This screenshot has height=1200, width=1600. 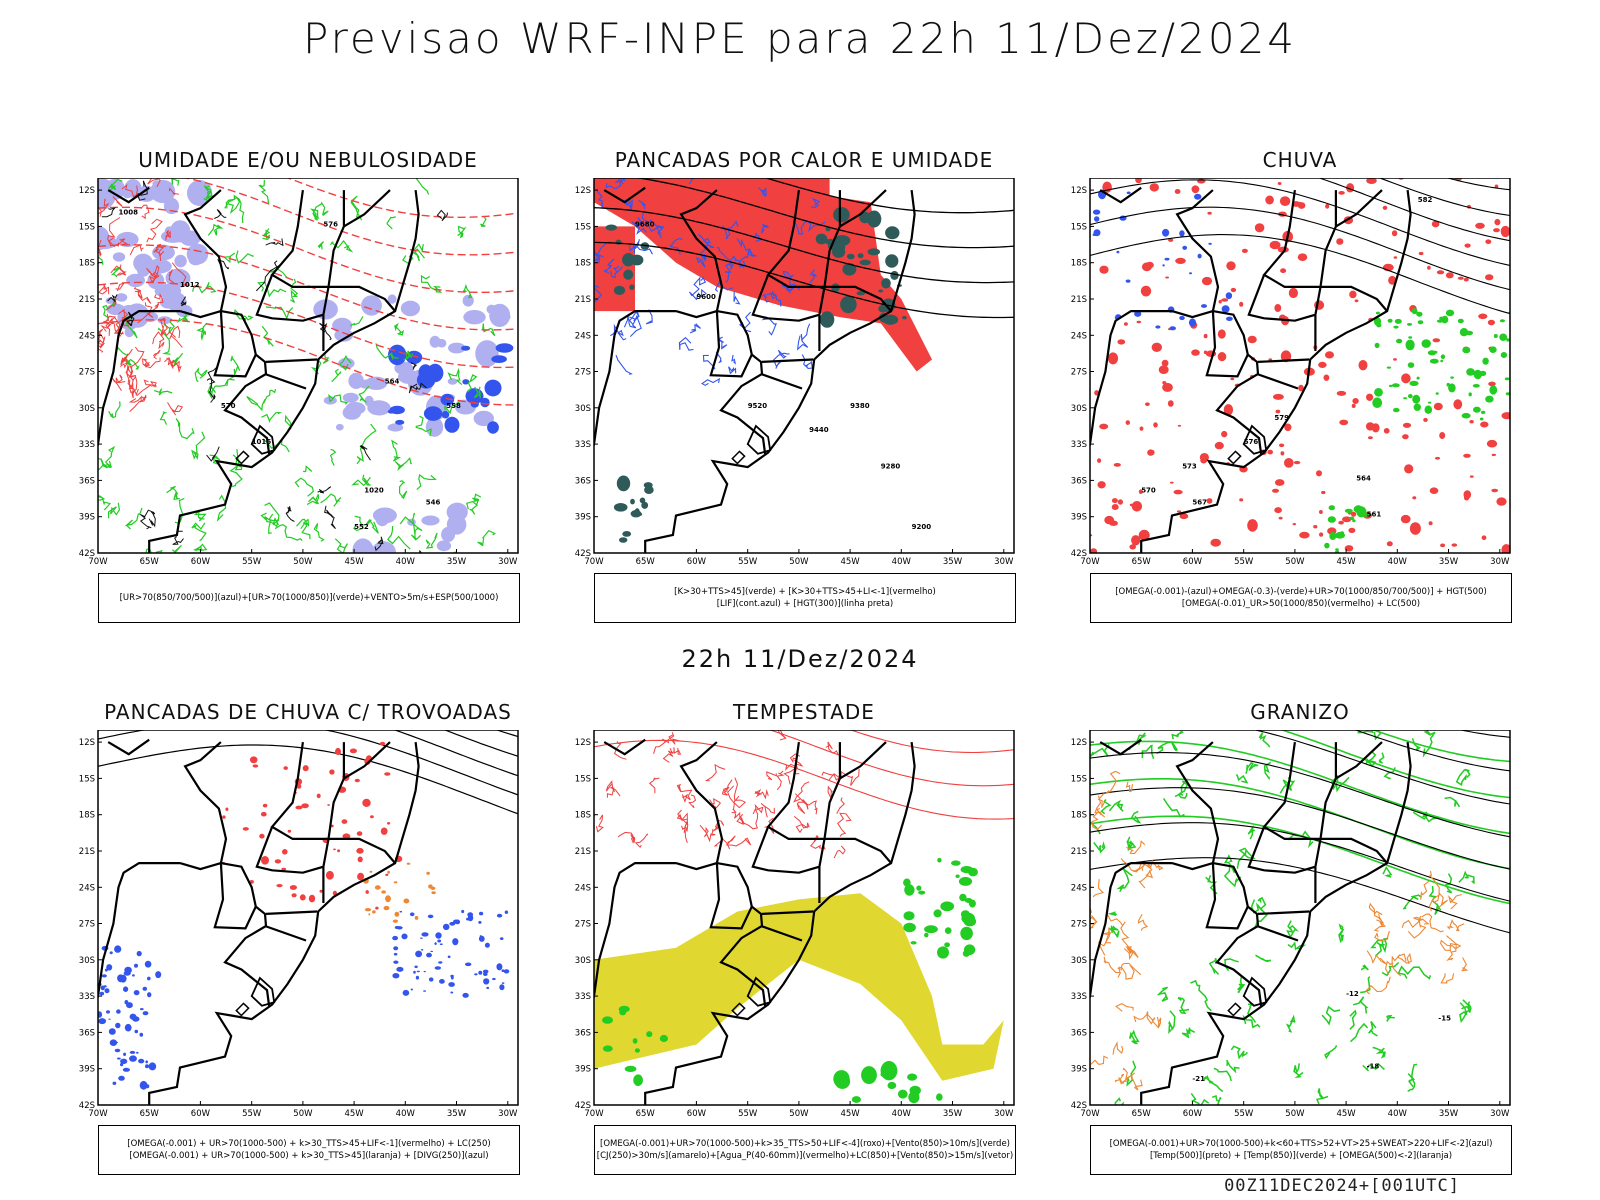 I want to click on lat-tick-label: 30S, so click(x=87, y=961).